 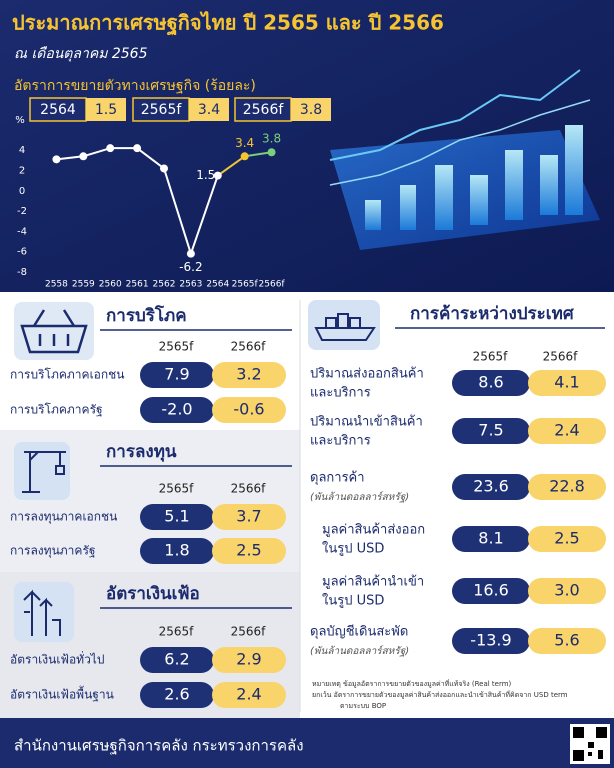 I want to click on chart-title: อัตราการขยายตัวทางเศรษฐกิจ (ร้อยละ), so click(x=135, y=86).